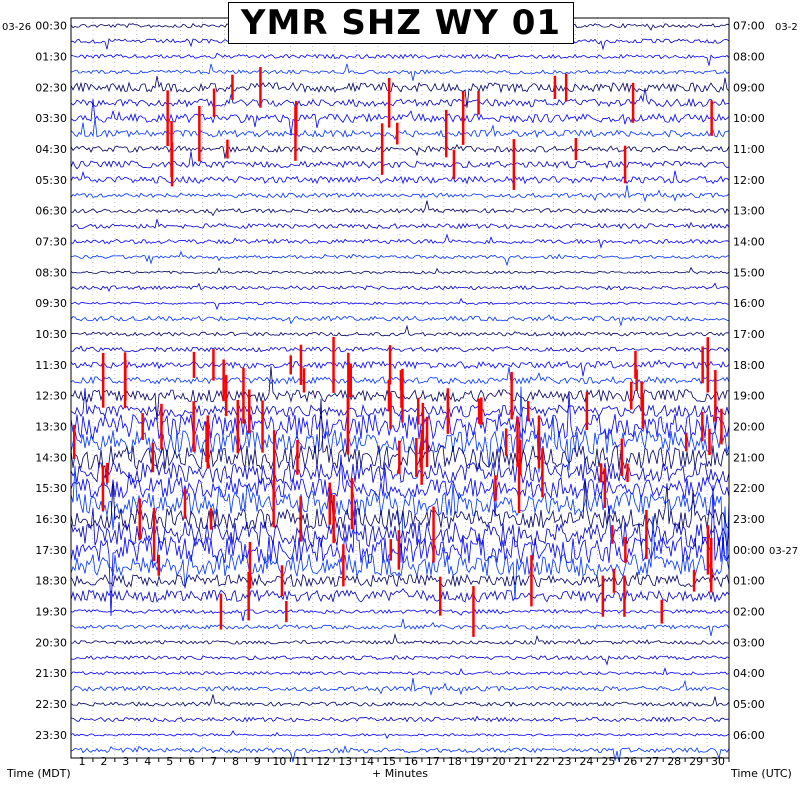 The height and width of the screenshot is (800, 800). I want to click on x-tick-label: 16, so click(411, 761).